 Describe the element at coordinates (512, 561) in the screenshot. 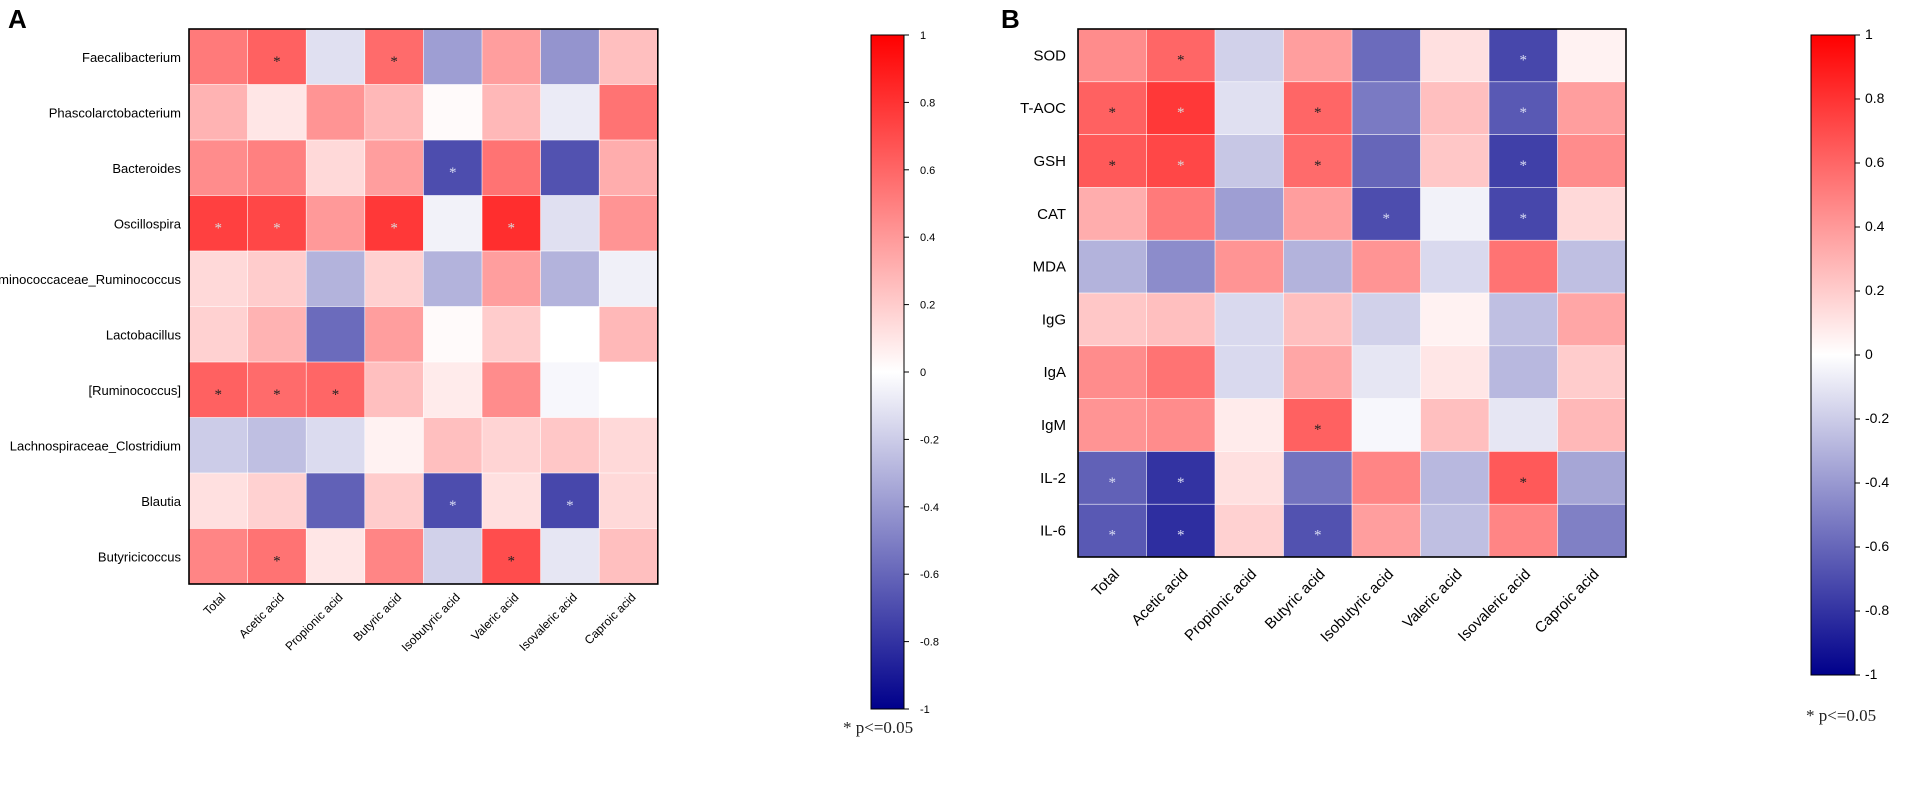

I see `significance-marker-a-r9-c5: *` at that location.